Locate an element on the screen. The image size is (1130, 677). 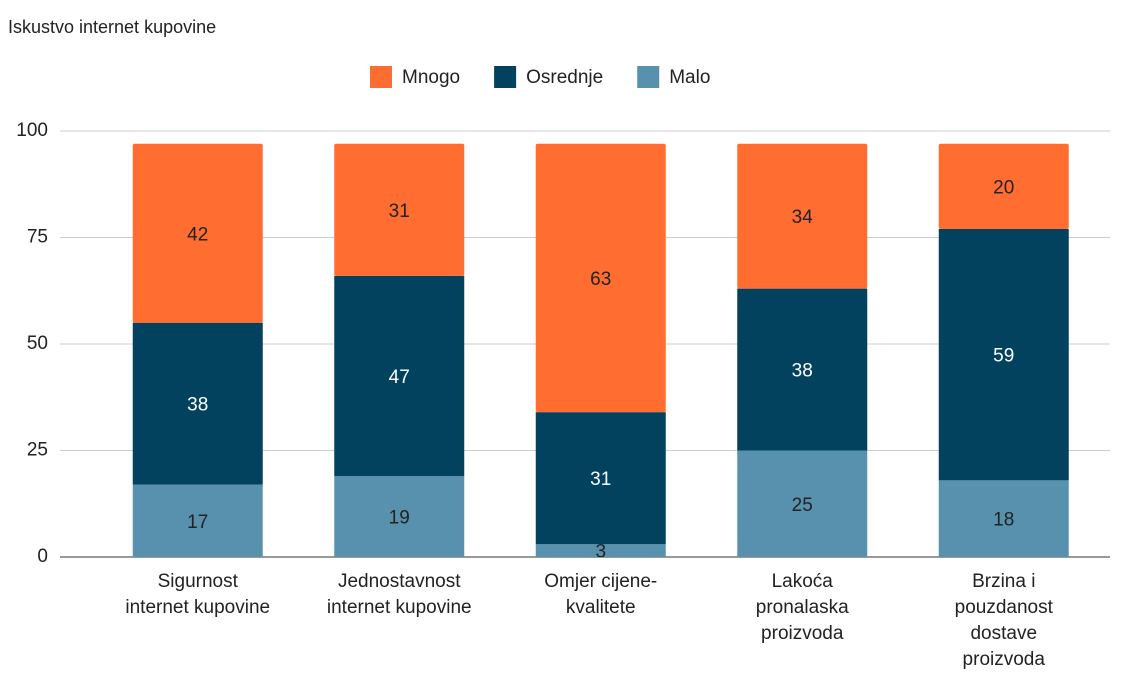
x-tick-label: Jednostavnost internet kupovine is located at coordinates (399, 594).